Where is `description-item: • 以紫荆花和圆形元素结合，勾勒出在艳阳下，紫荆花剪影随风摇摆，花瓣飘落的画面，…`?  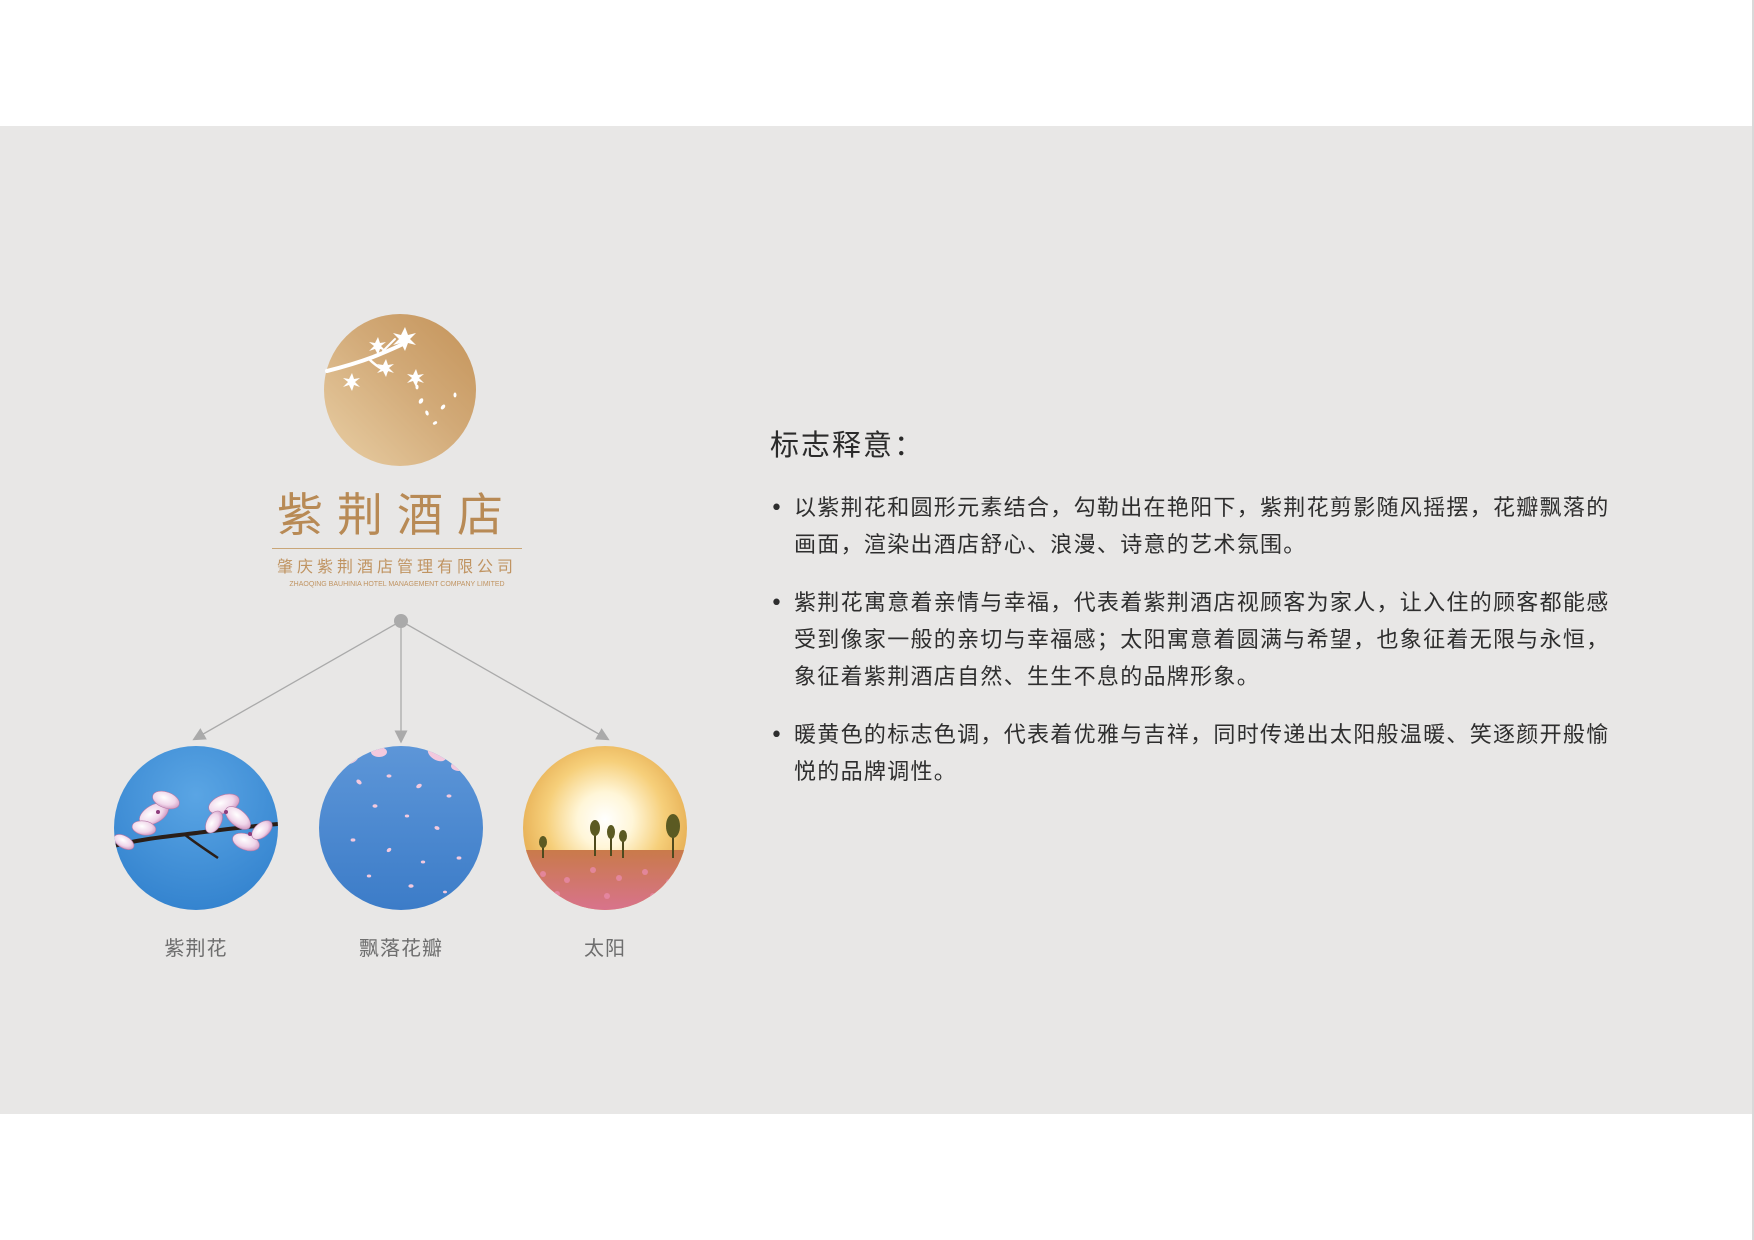 description-item: • 以紫荆花和圆形元素结合，勾勒出在艳阳下，紫荆花剪影随风摇摆，花瓣飘落的画面，… is located at coordinates (1195, 527).